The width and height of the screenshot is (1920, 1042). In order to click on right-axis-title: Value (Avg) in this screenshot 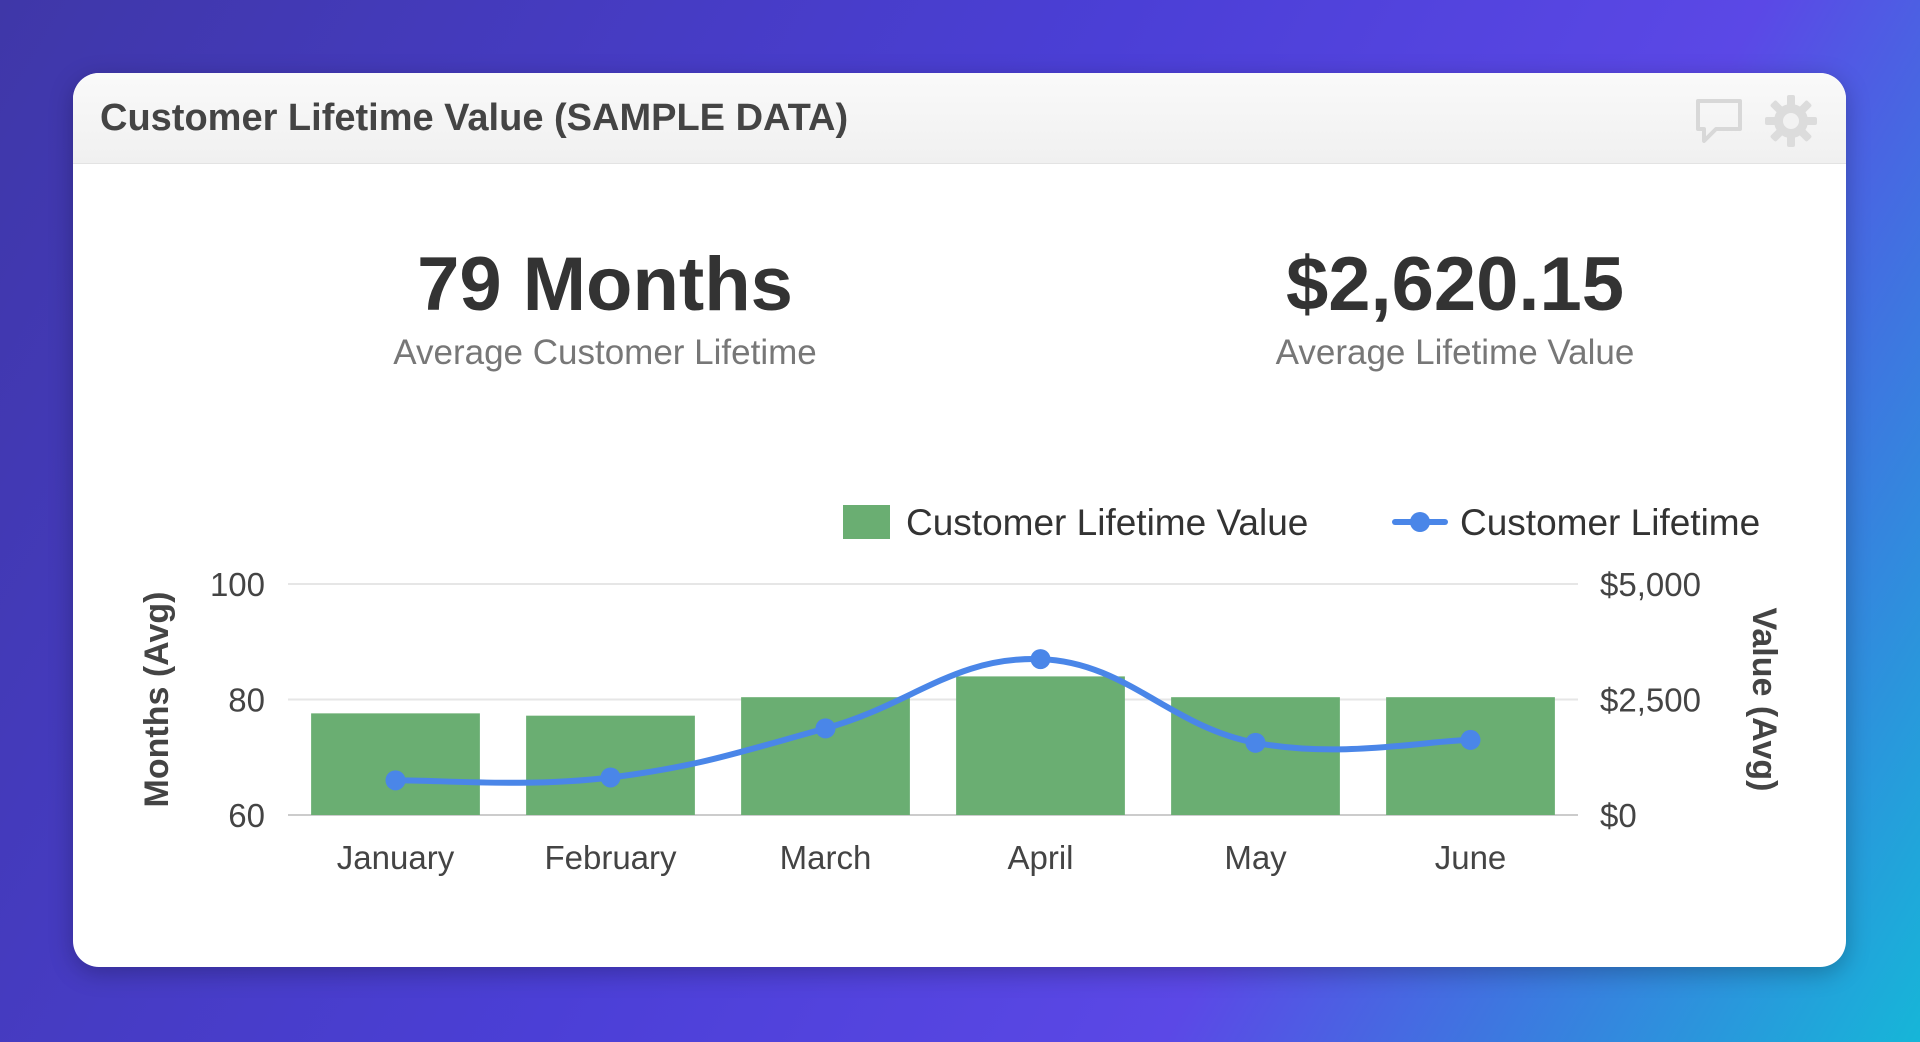, I will do `click(1764, 700)`.